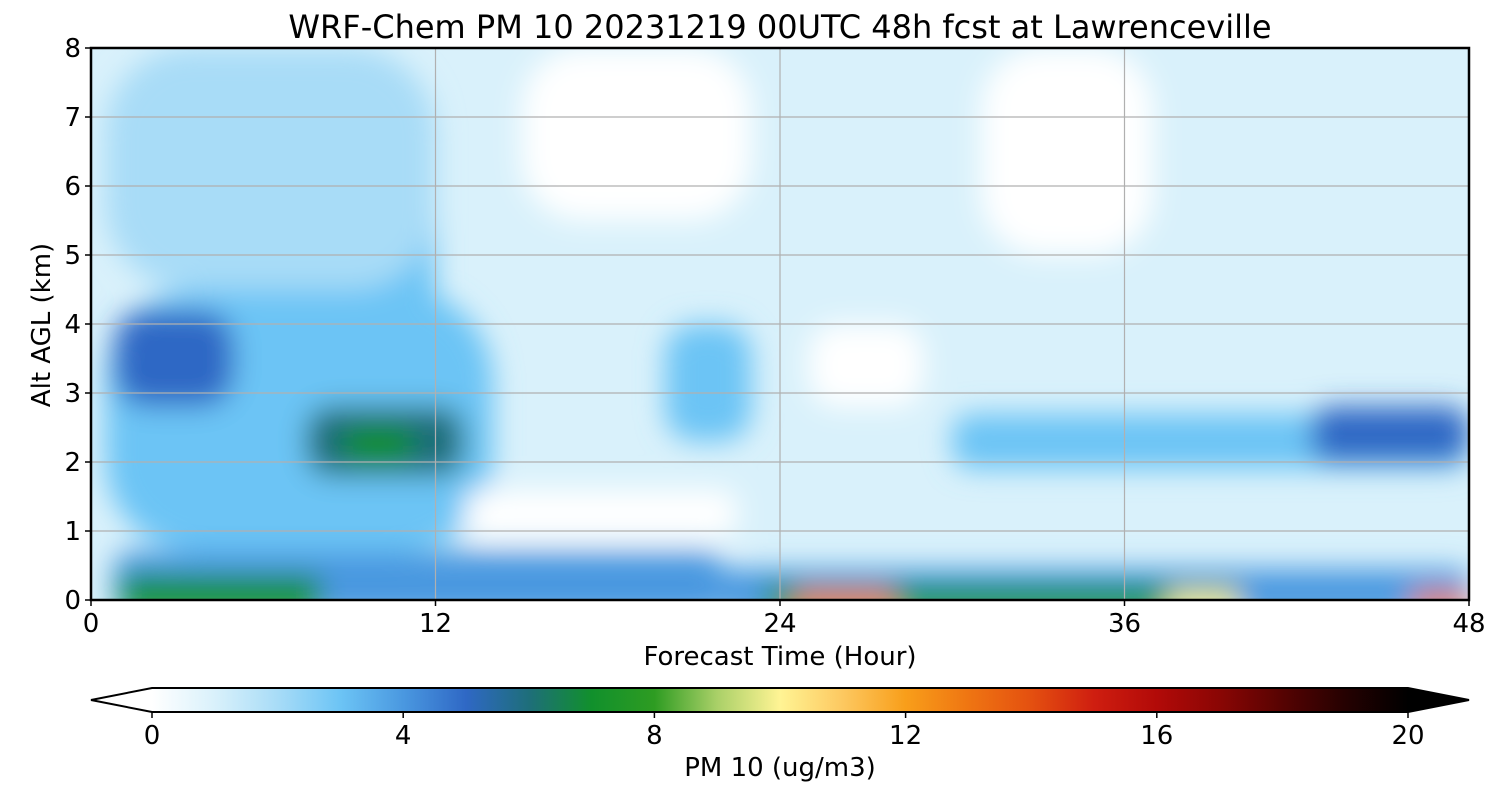 This screenshot has width=1500, height=800. What do you see at coordinates (780, 700) in the screenshot?
I see `colorbar-gradient` at bounding box center [780, 700].